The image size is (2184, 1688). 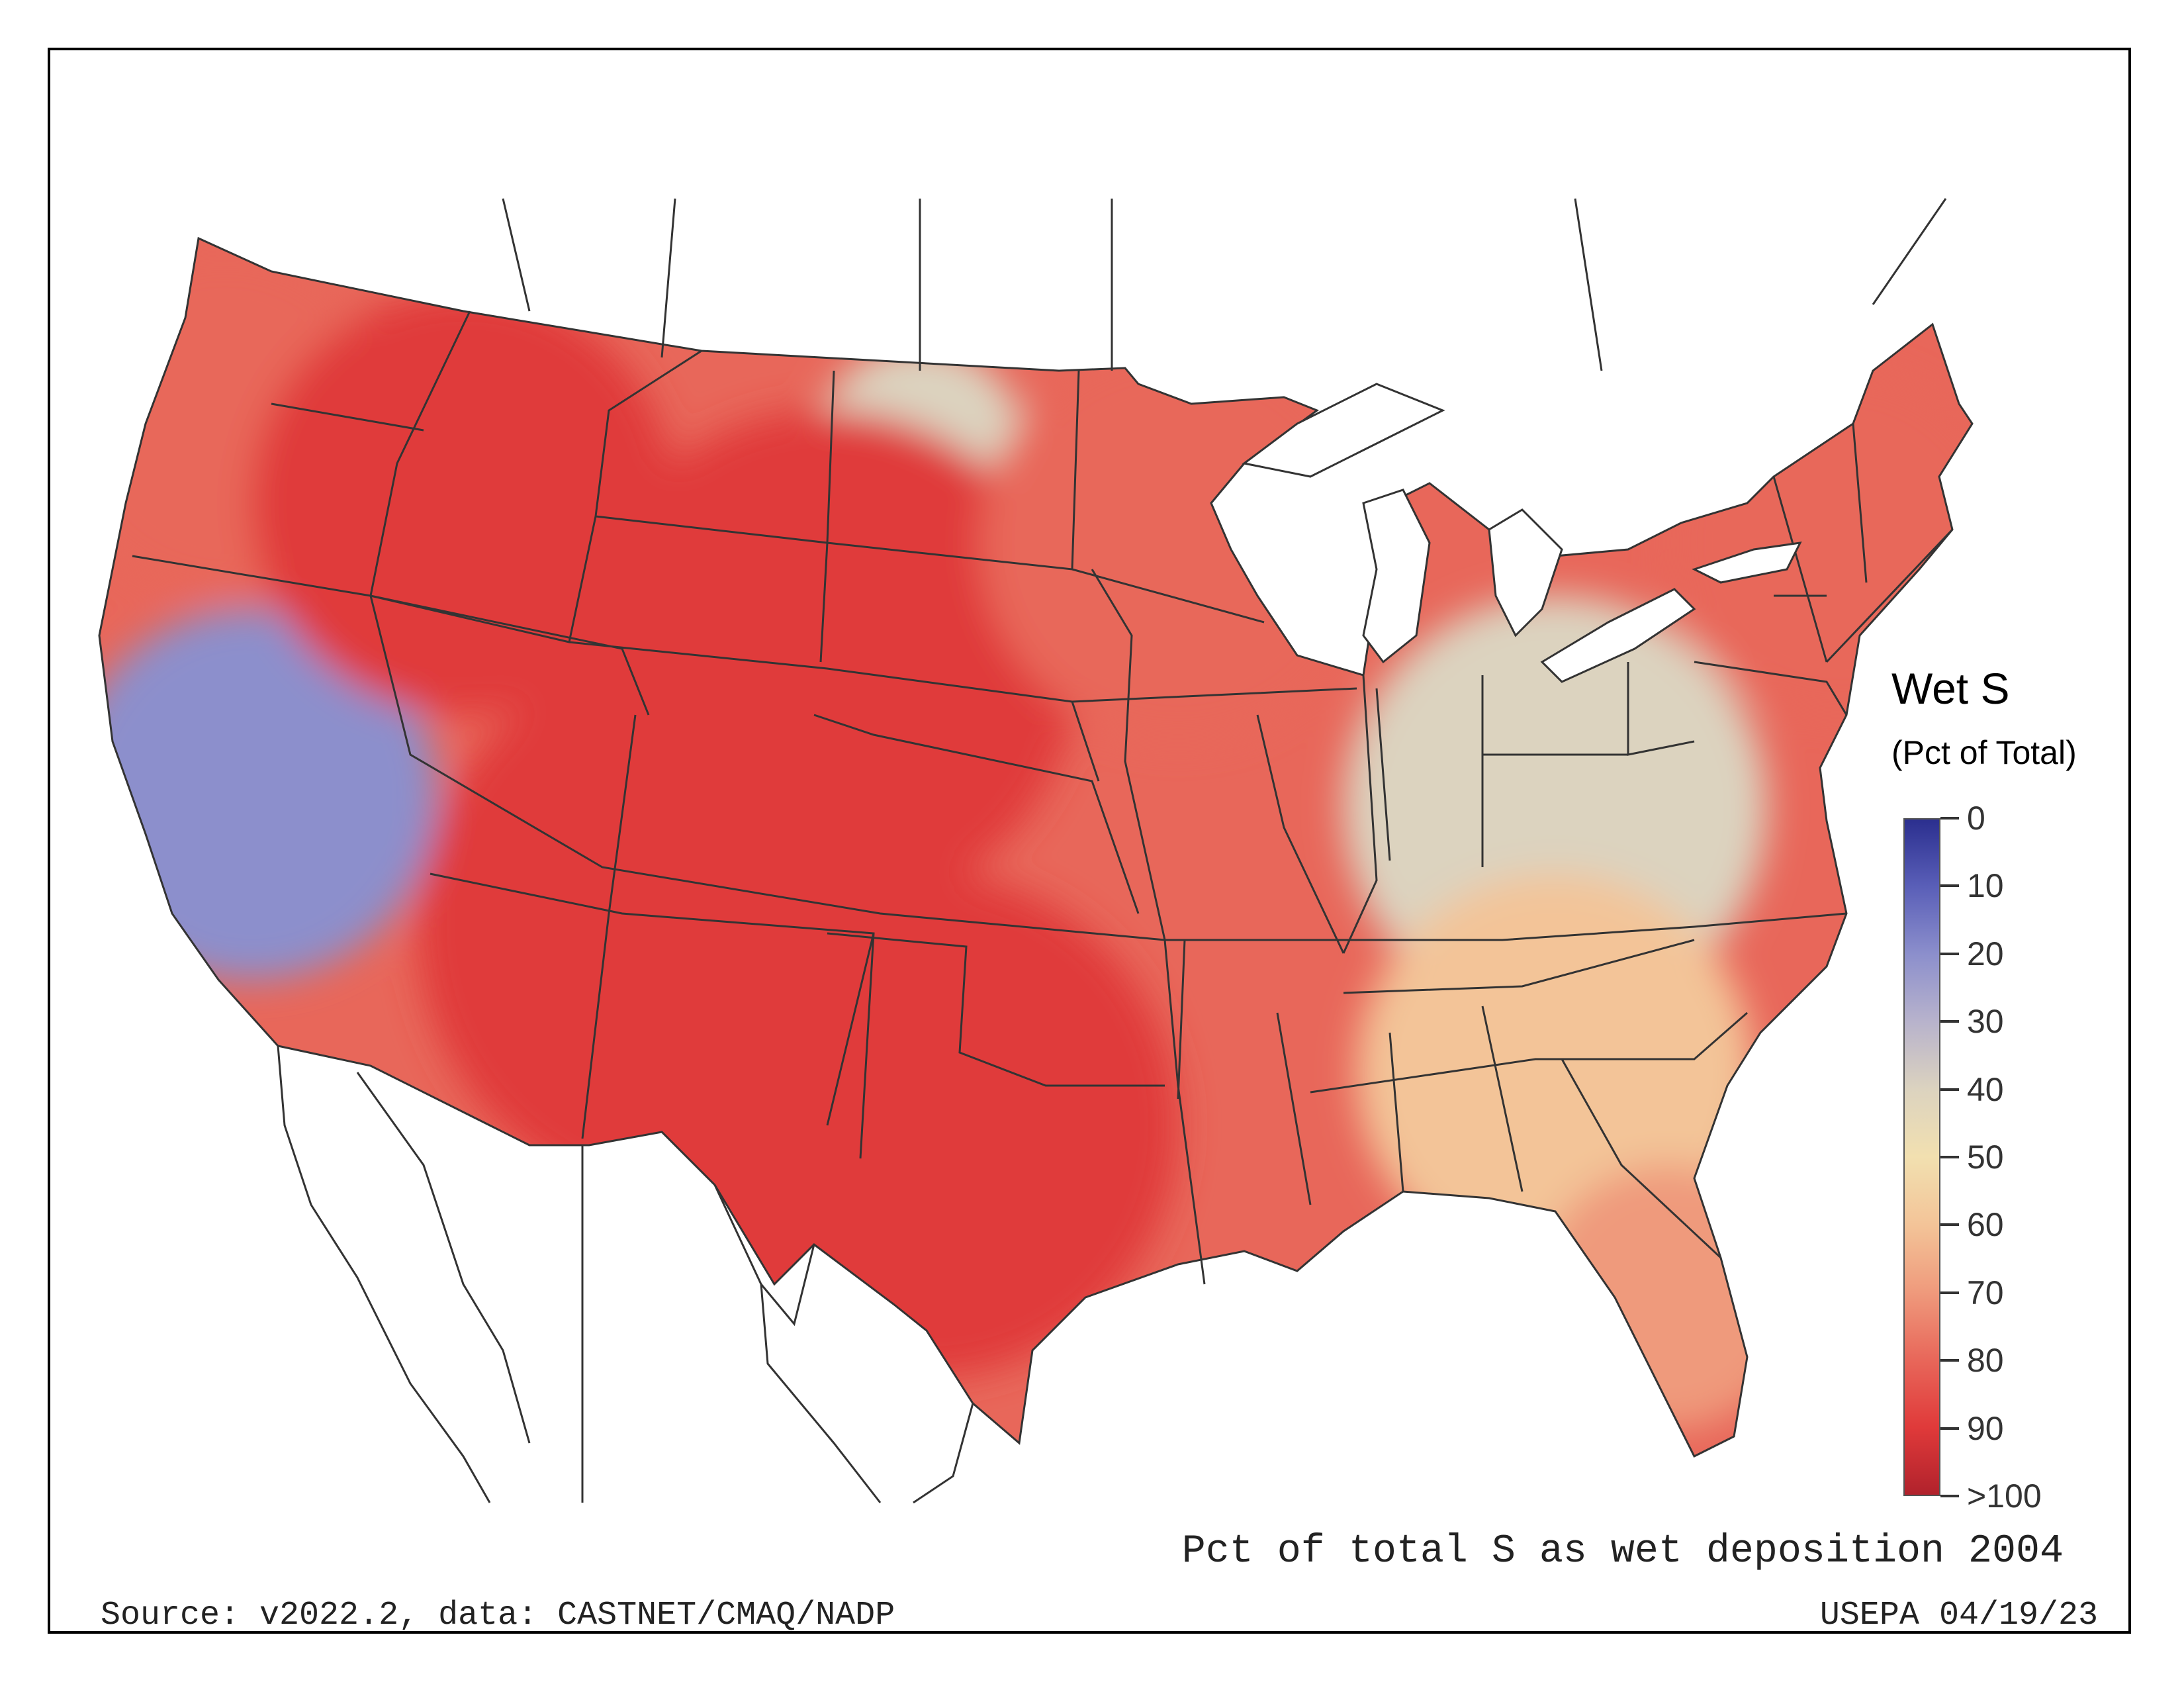 I want to click on legend-tick-label: 90, so click(x=1985, y=1428).